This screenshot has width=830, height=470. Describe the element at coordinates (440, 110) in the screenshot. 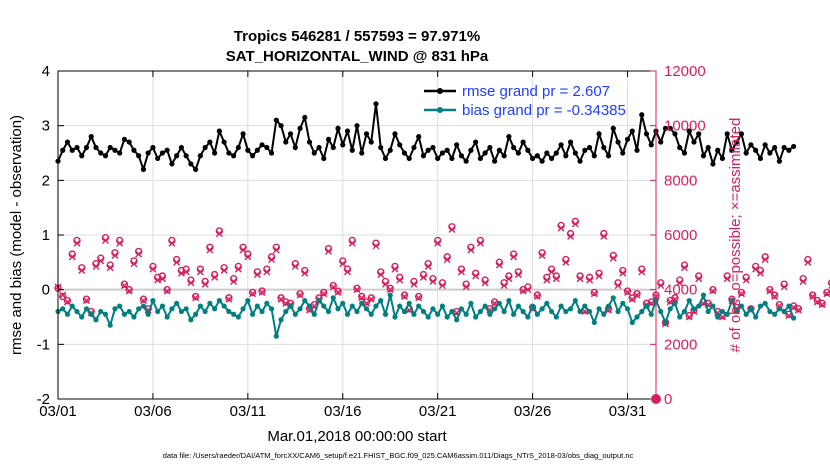

I see `legend-bias-marker` at that location.